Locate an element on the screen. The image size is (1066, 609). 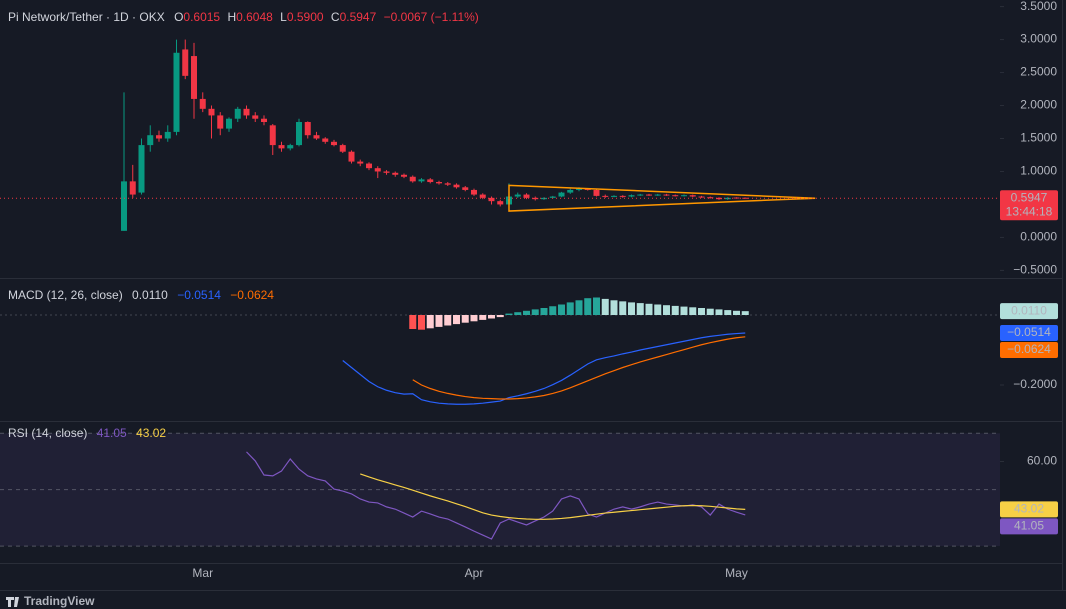
legend-value: 41.05 is located at coordinates (112, 433).